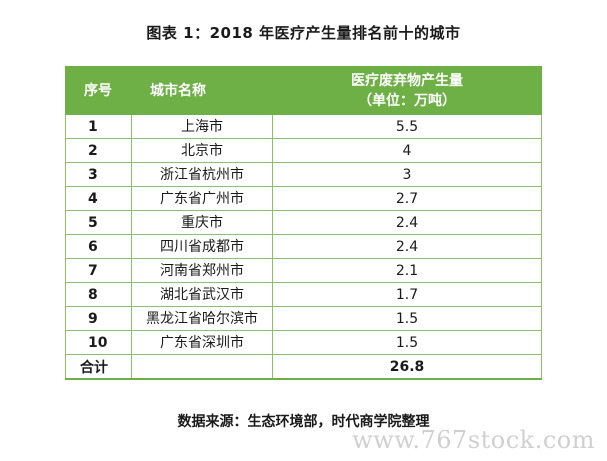 This screenshot has height=461, width=607. I want to click on table-row: 6 四川省成都市 2.4, so click(303, 246).